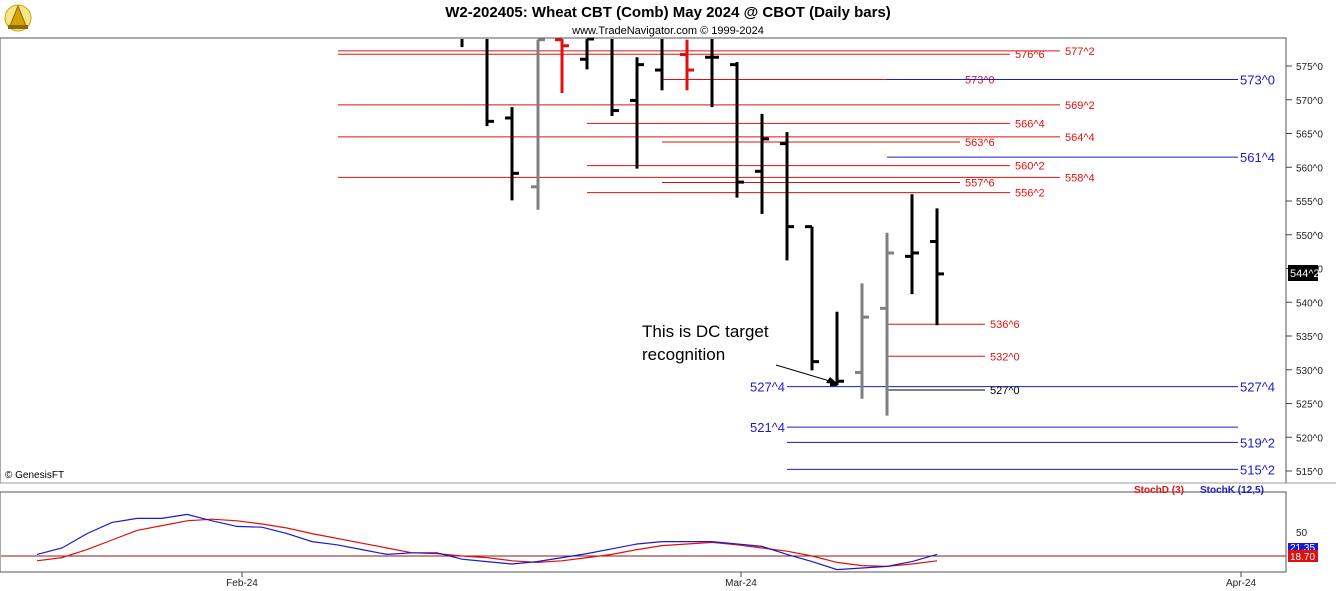 The width and height of the screenshot is (1336, 591). I want to click on last-price-badge: 544^2, so click(1304, 273).